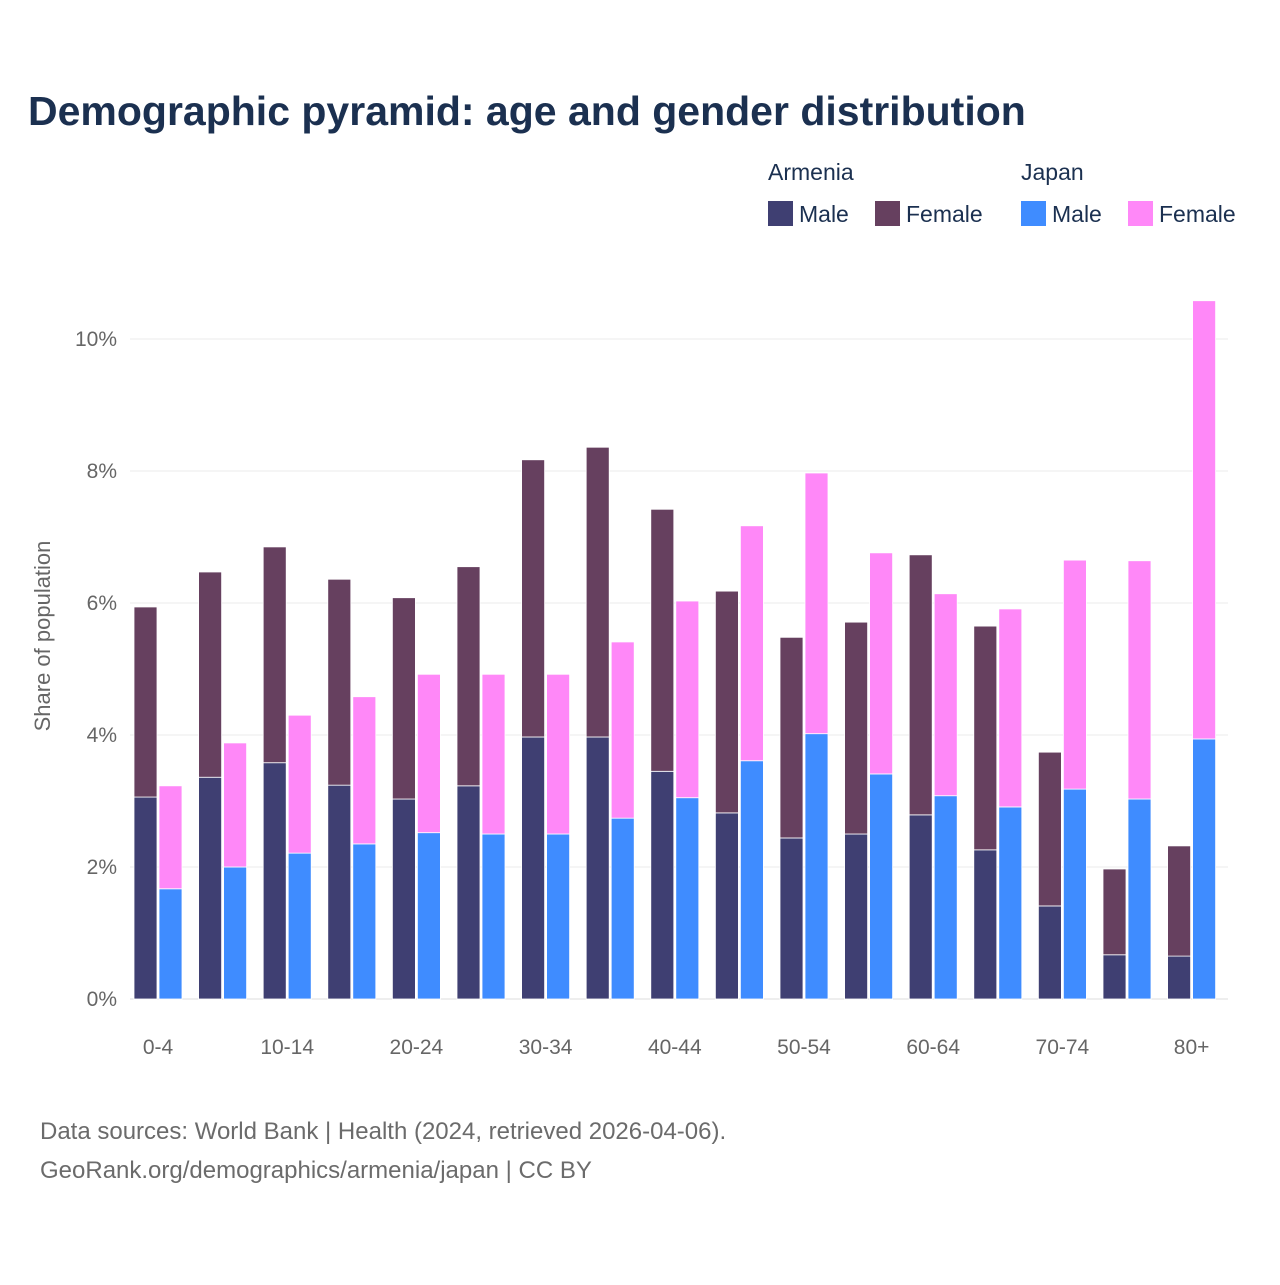  Describe the element at coordinates (804, 1047) in the screenshot. I see `x-tick-label: 50-54` at that location.